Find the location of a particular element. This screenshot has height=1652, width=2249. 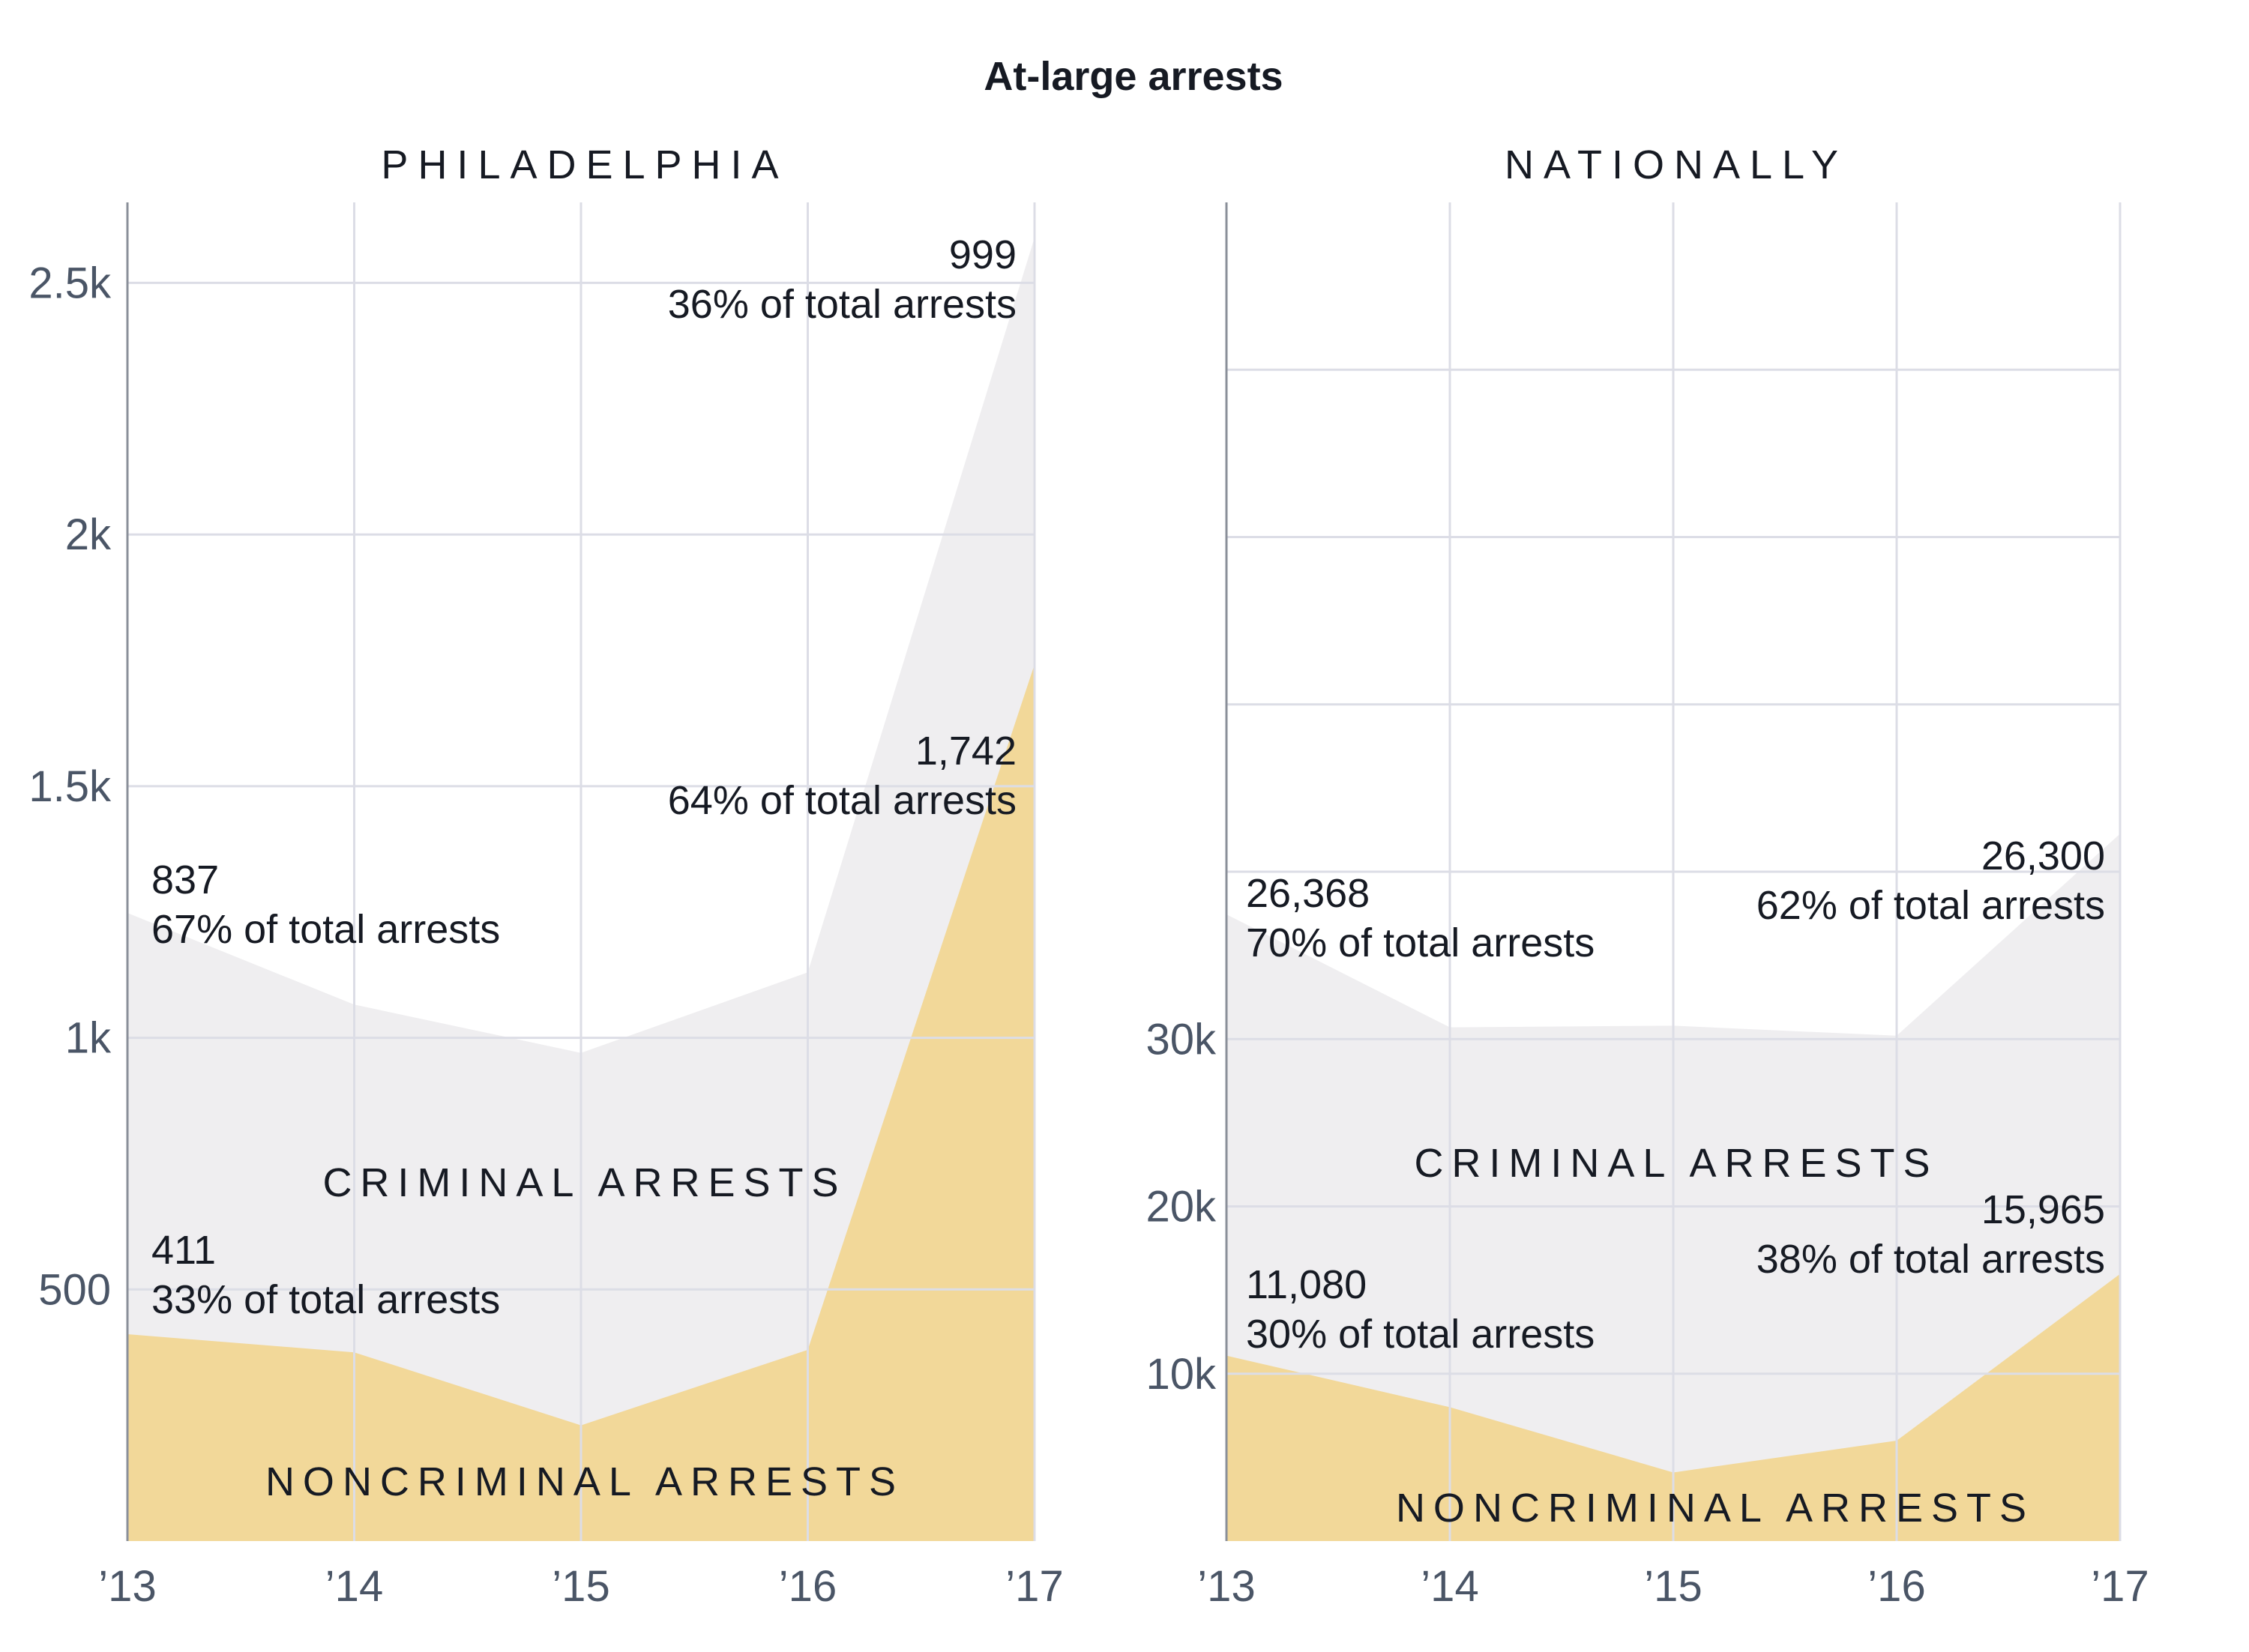

annotation-text: 36% of total arrests is located at coordinates (843, 304).